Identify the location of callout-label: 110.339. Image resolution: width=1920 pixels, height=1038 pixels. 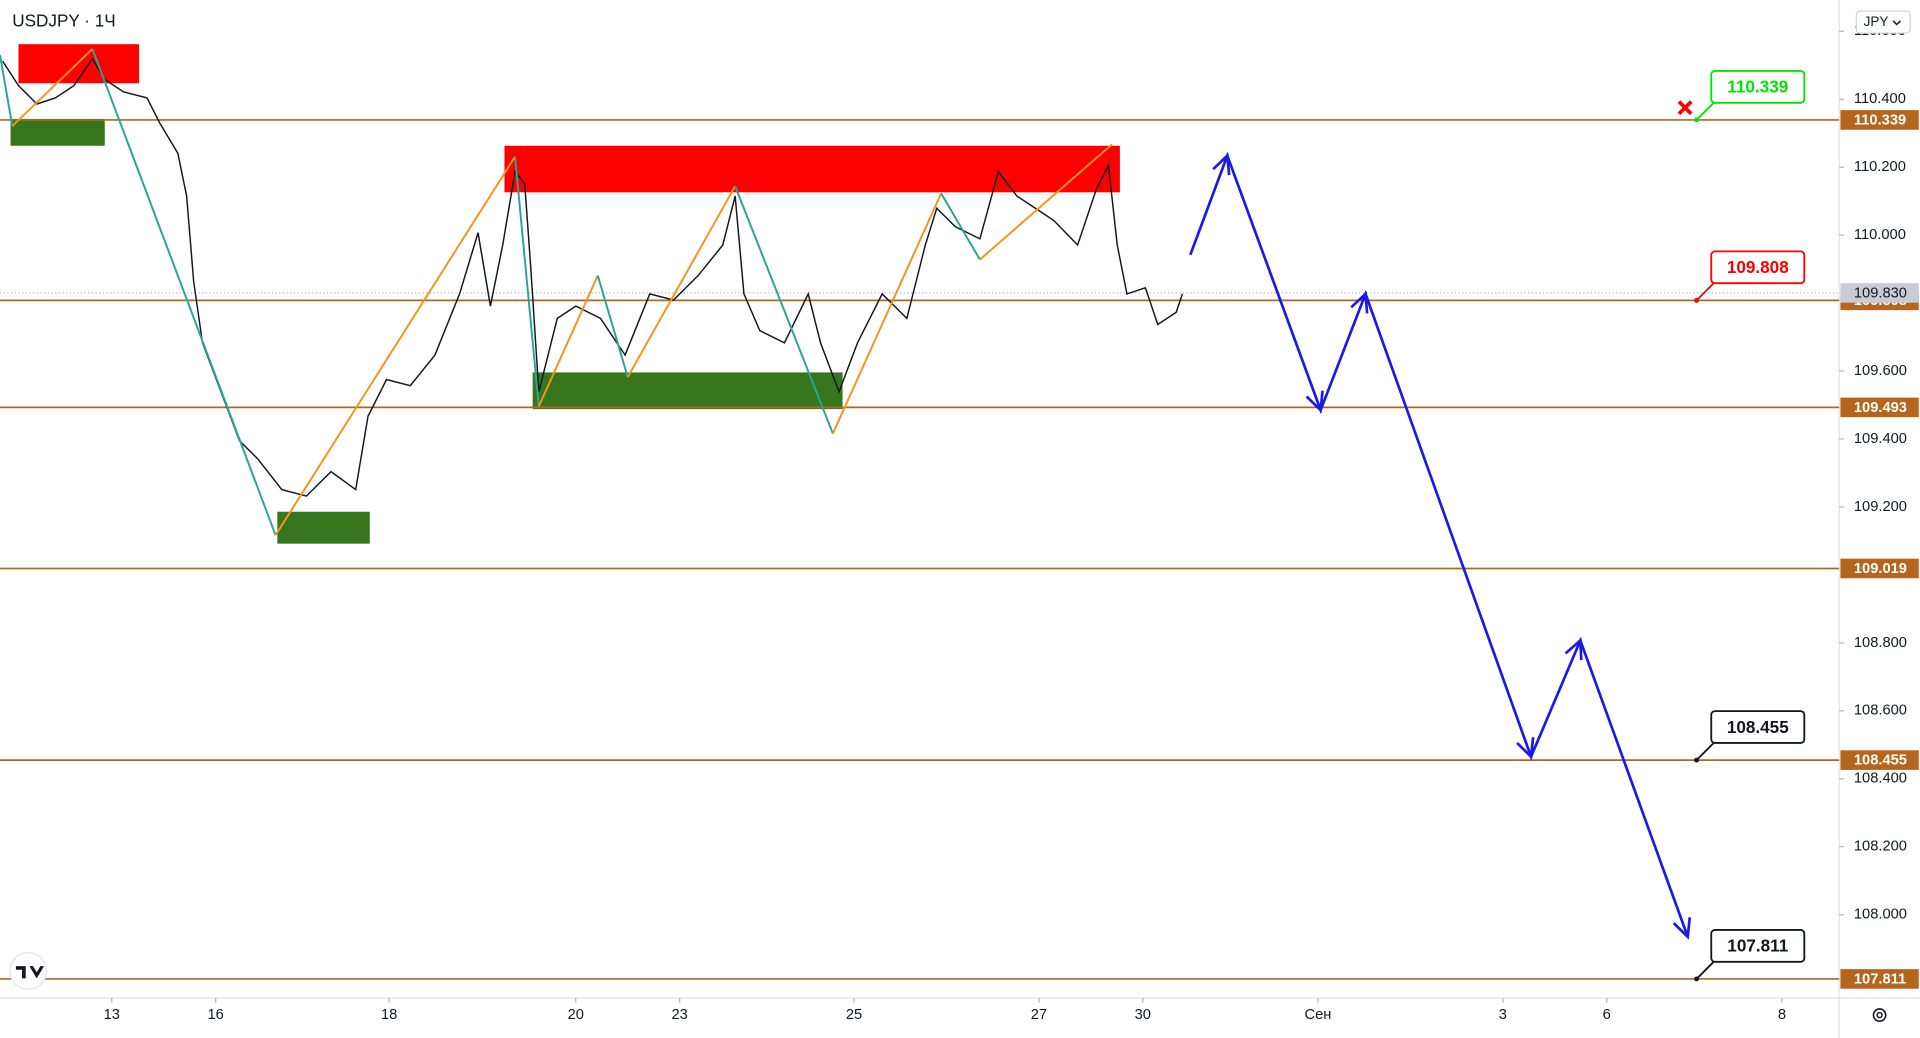
(1757, 87).